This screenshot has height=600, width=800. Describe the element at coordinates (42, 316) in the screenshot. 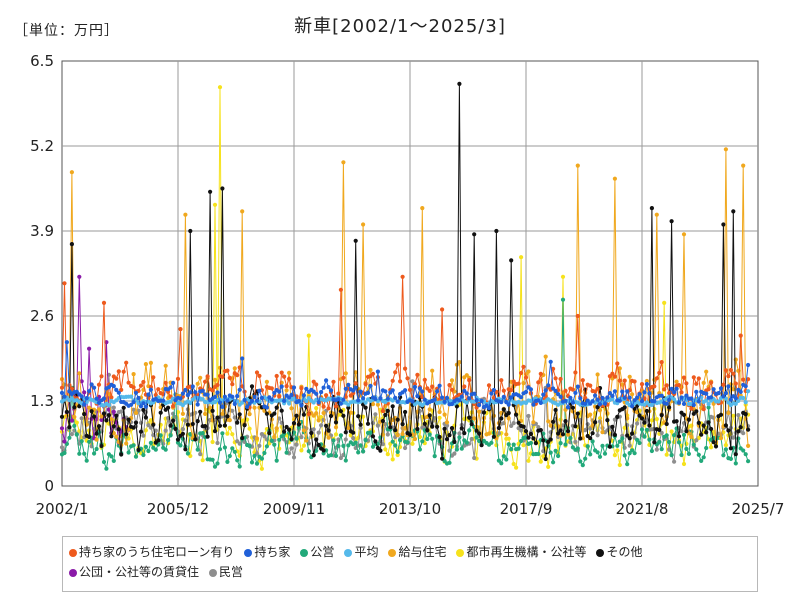

I see `y-tick-label: 2.6` at that location.